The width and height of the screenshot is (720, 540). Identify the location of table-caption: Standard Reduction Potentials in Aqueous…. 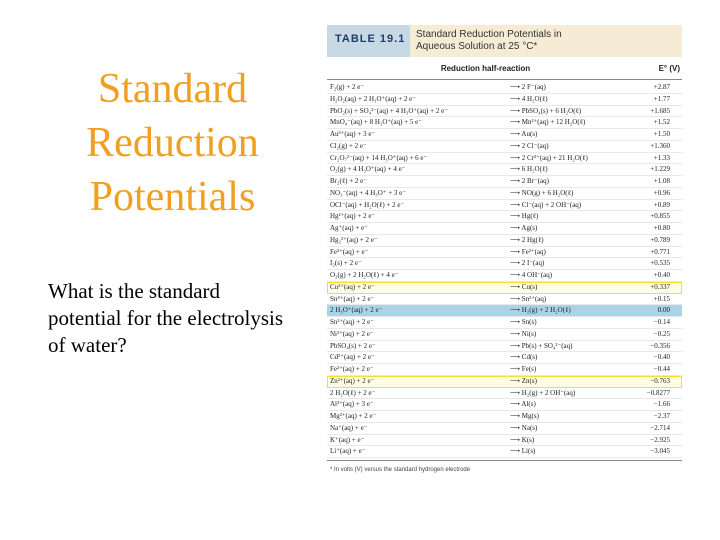
(489, 41).